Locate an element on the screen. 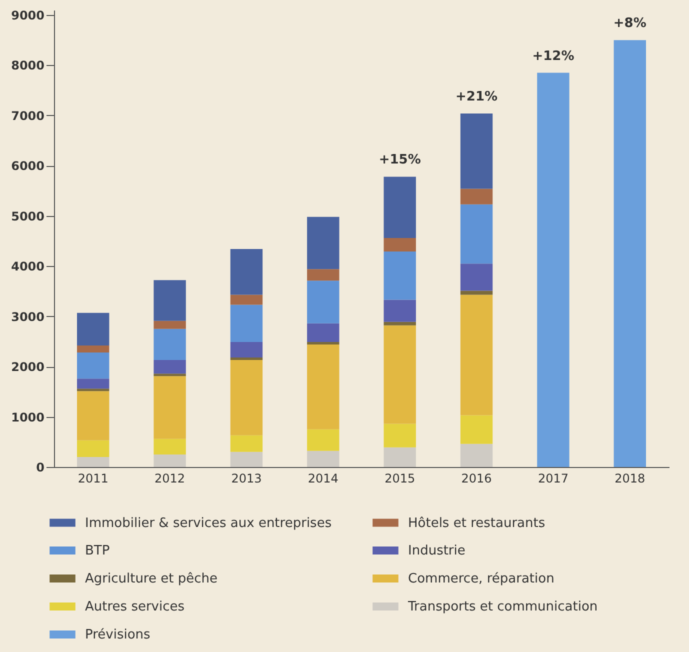 Image resolution: width=689 pixels, height=652 pixels. y-tick-label: 5000 is located at coordinates (27, 216).